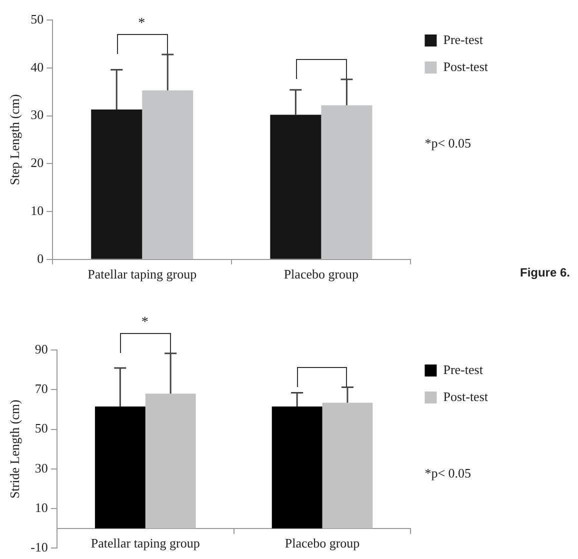 The height and width of the screenshot is (559, 578). Describe the element at coordinates (14, 449) in the screenshot. I see `y-axis-title: Stride Length (cm)` at that location.